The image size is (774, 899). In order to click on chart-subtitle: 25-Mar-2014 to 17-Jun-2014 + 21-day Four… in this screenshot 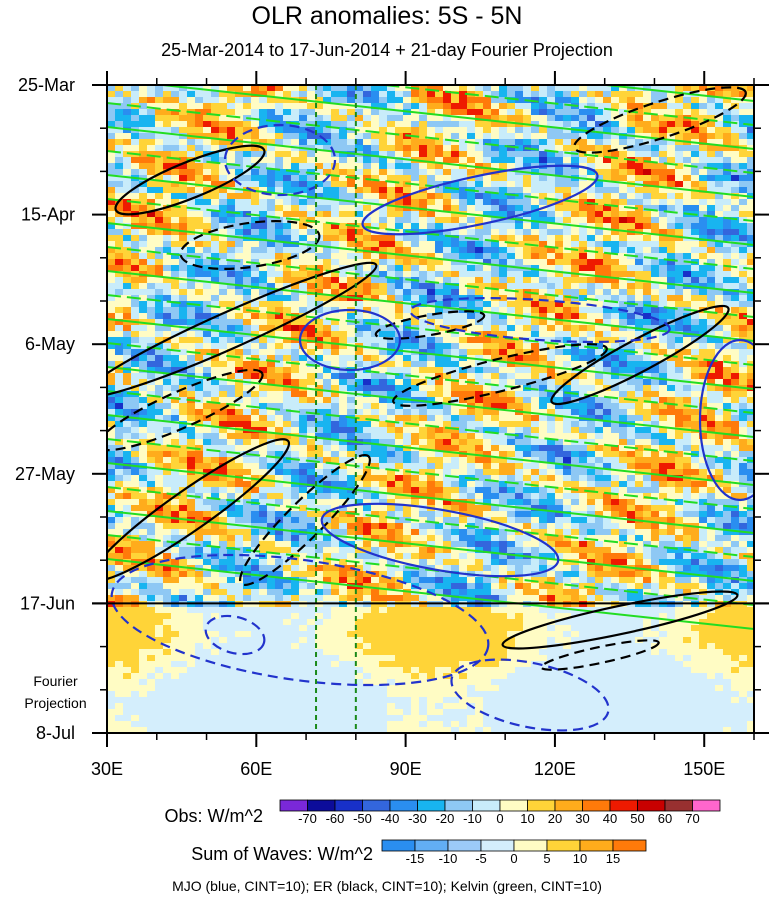, I will do `click(387, 50)`.